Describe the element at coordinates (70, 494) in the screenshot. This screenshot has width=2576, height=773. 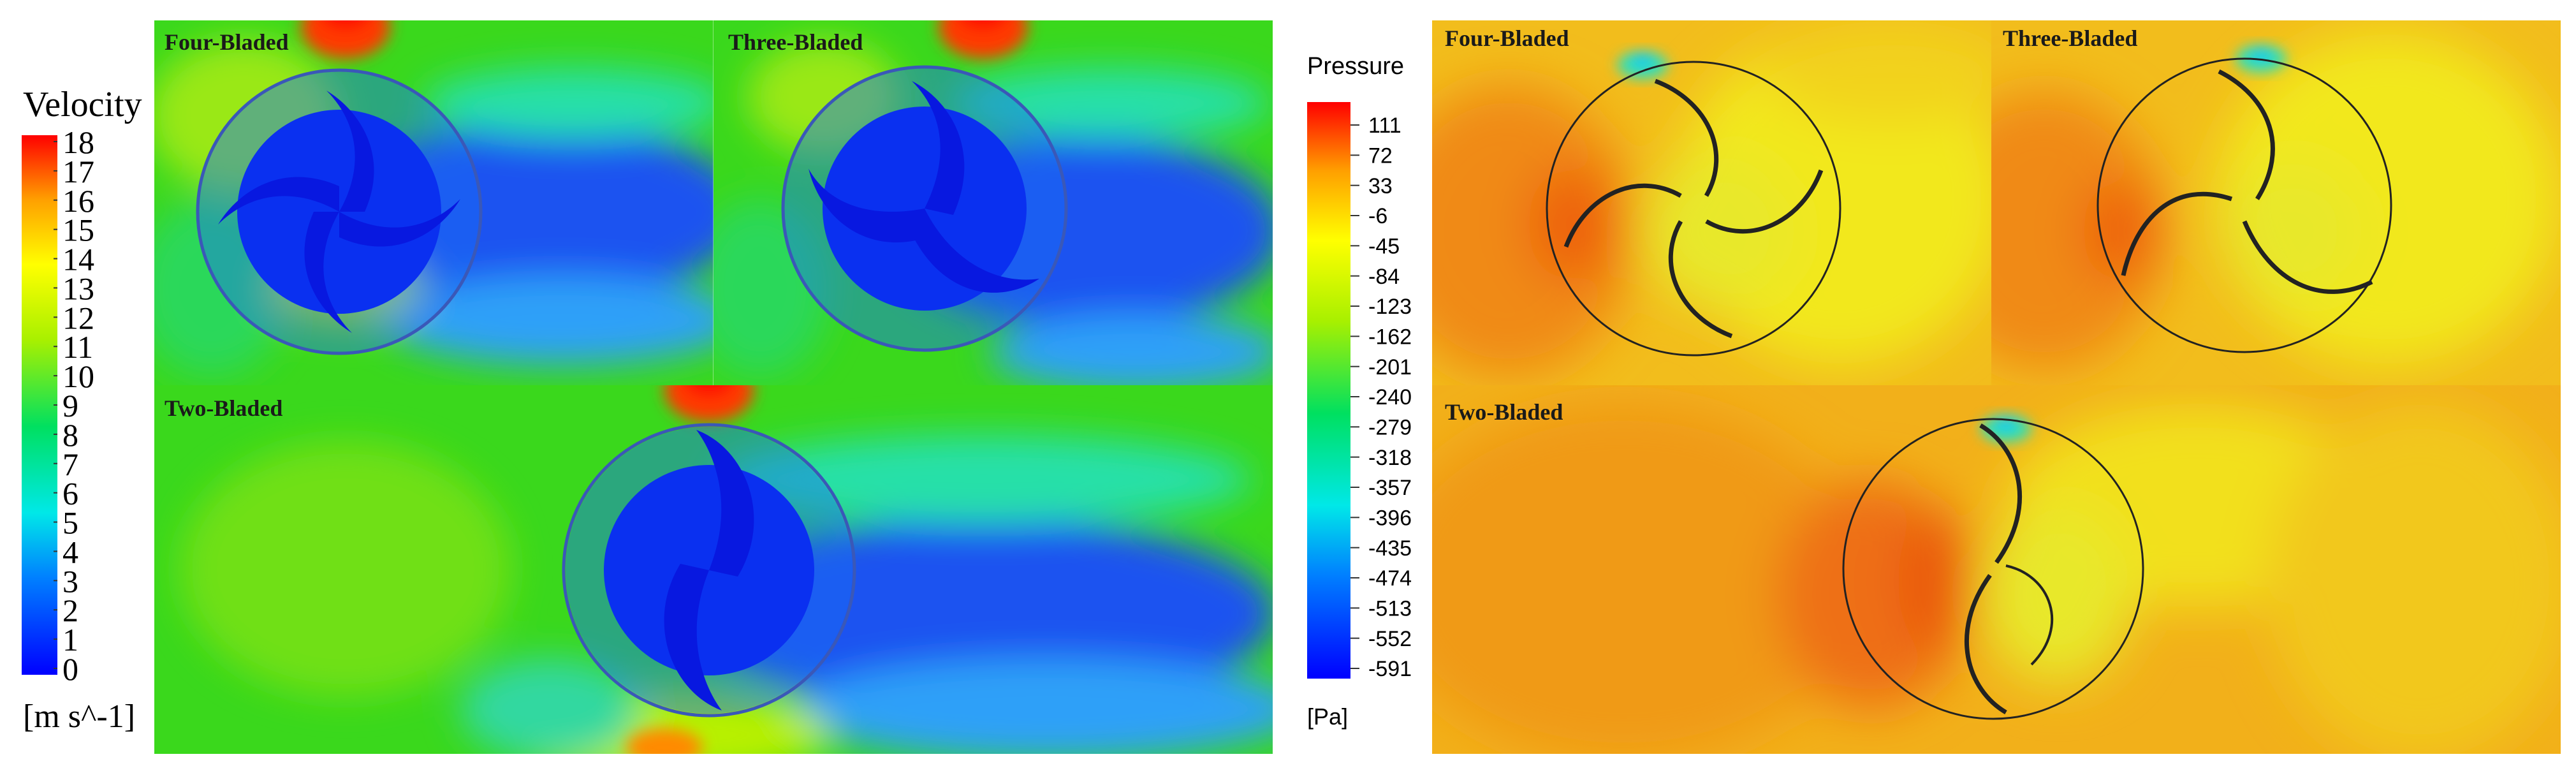
I see `legend-tick-label: 6` at that location.